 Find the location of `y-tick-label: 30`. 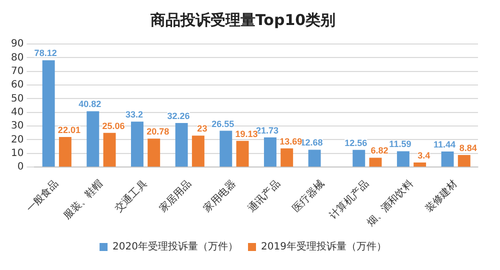

y-tick-label: 30 is located at coordinates (17, 126).